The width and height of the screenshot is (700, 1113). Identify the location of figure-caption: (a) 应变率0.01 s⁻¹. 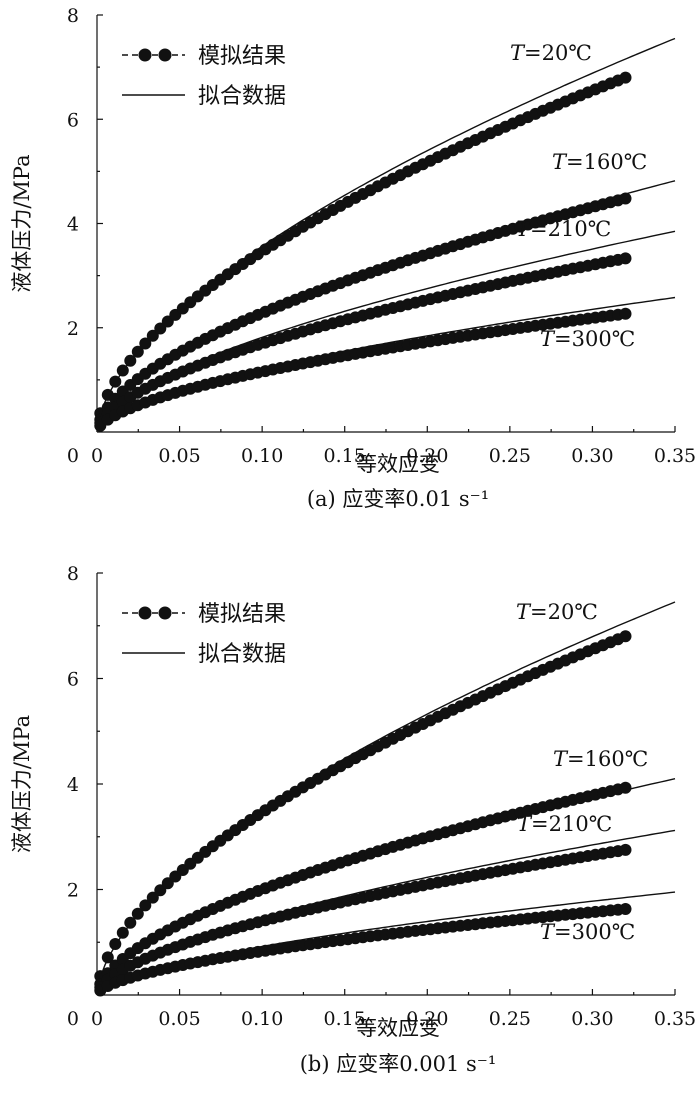
(398, 499).